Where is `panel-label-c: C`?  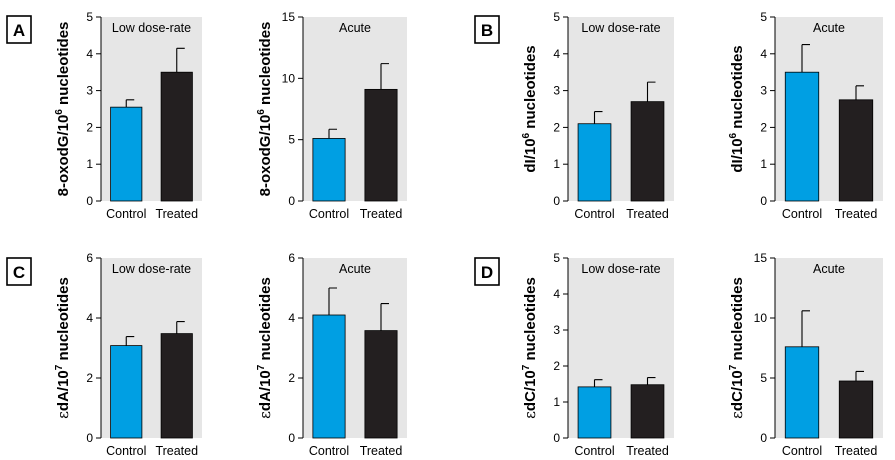
panel-label-c: C is located at coordinates (19, 271).